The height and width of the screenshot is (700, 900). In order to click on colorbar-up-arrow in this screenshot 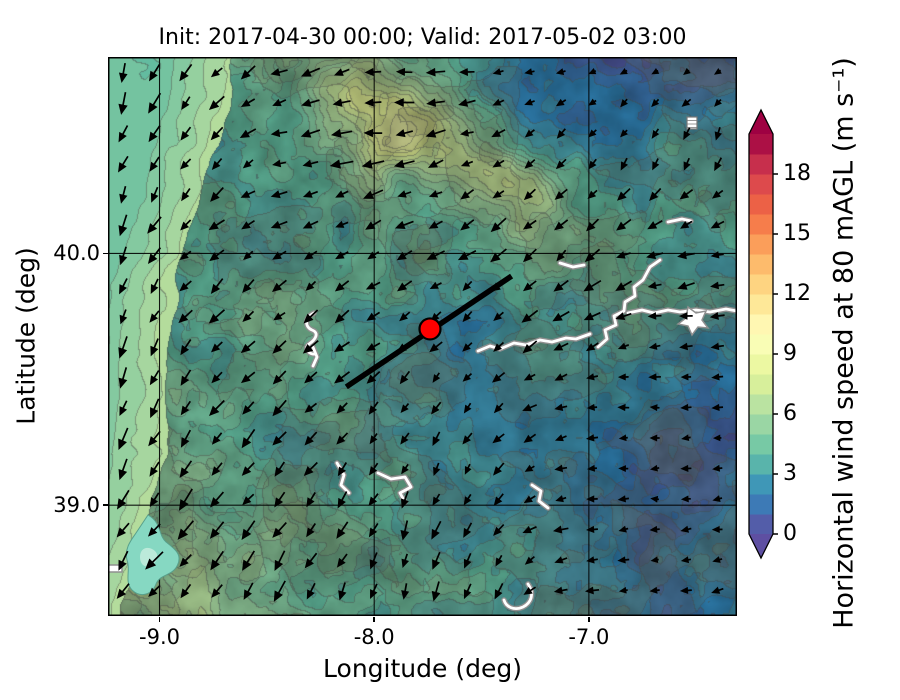, I will do `click(761, 122)`.